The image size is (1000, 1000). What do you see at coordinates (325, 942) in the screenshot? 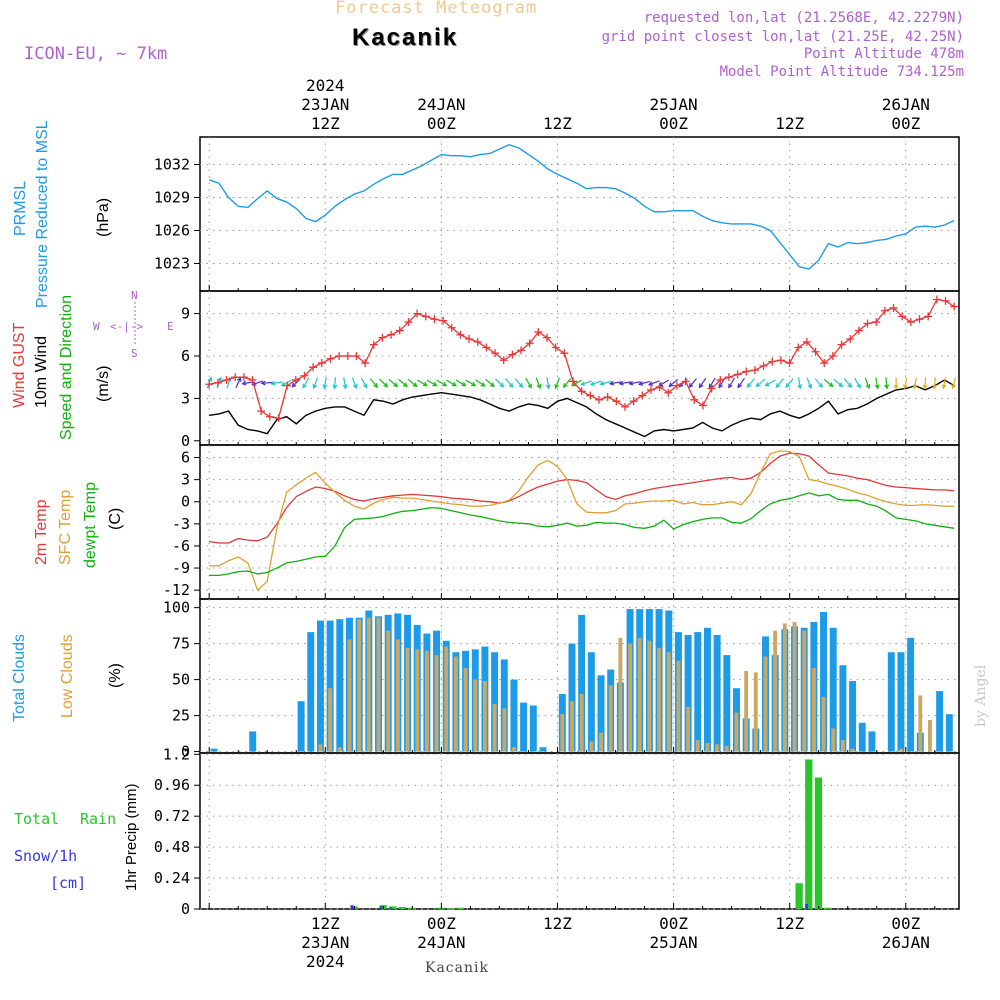
I see `bottom-time-label: 23JAN` at bounding box center [325, 942].